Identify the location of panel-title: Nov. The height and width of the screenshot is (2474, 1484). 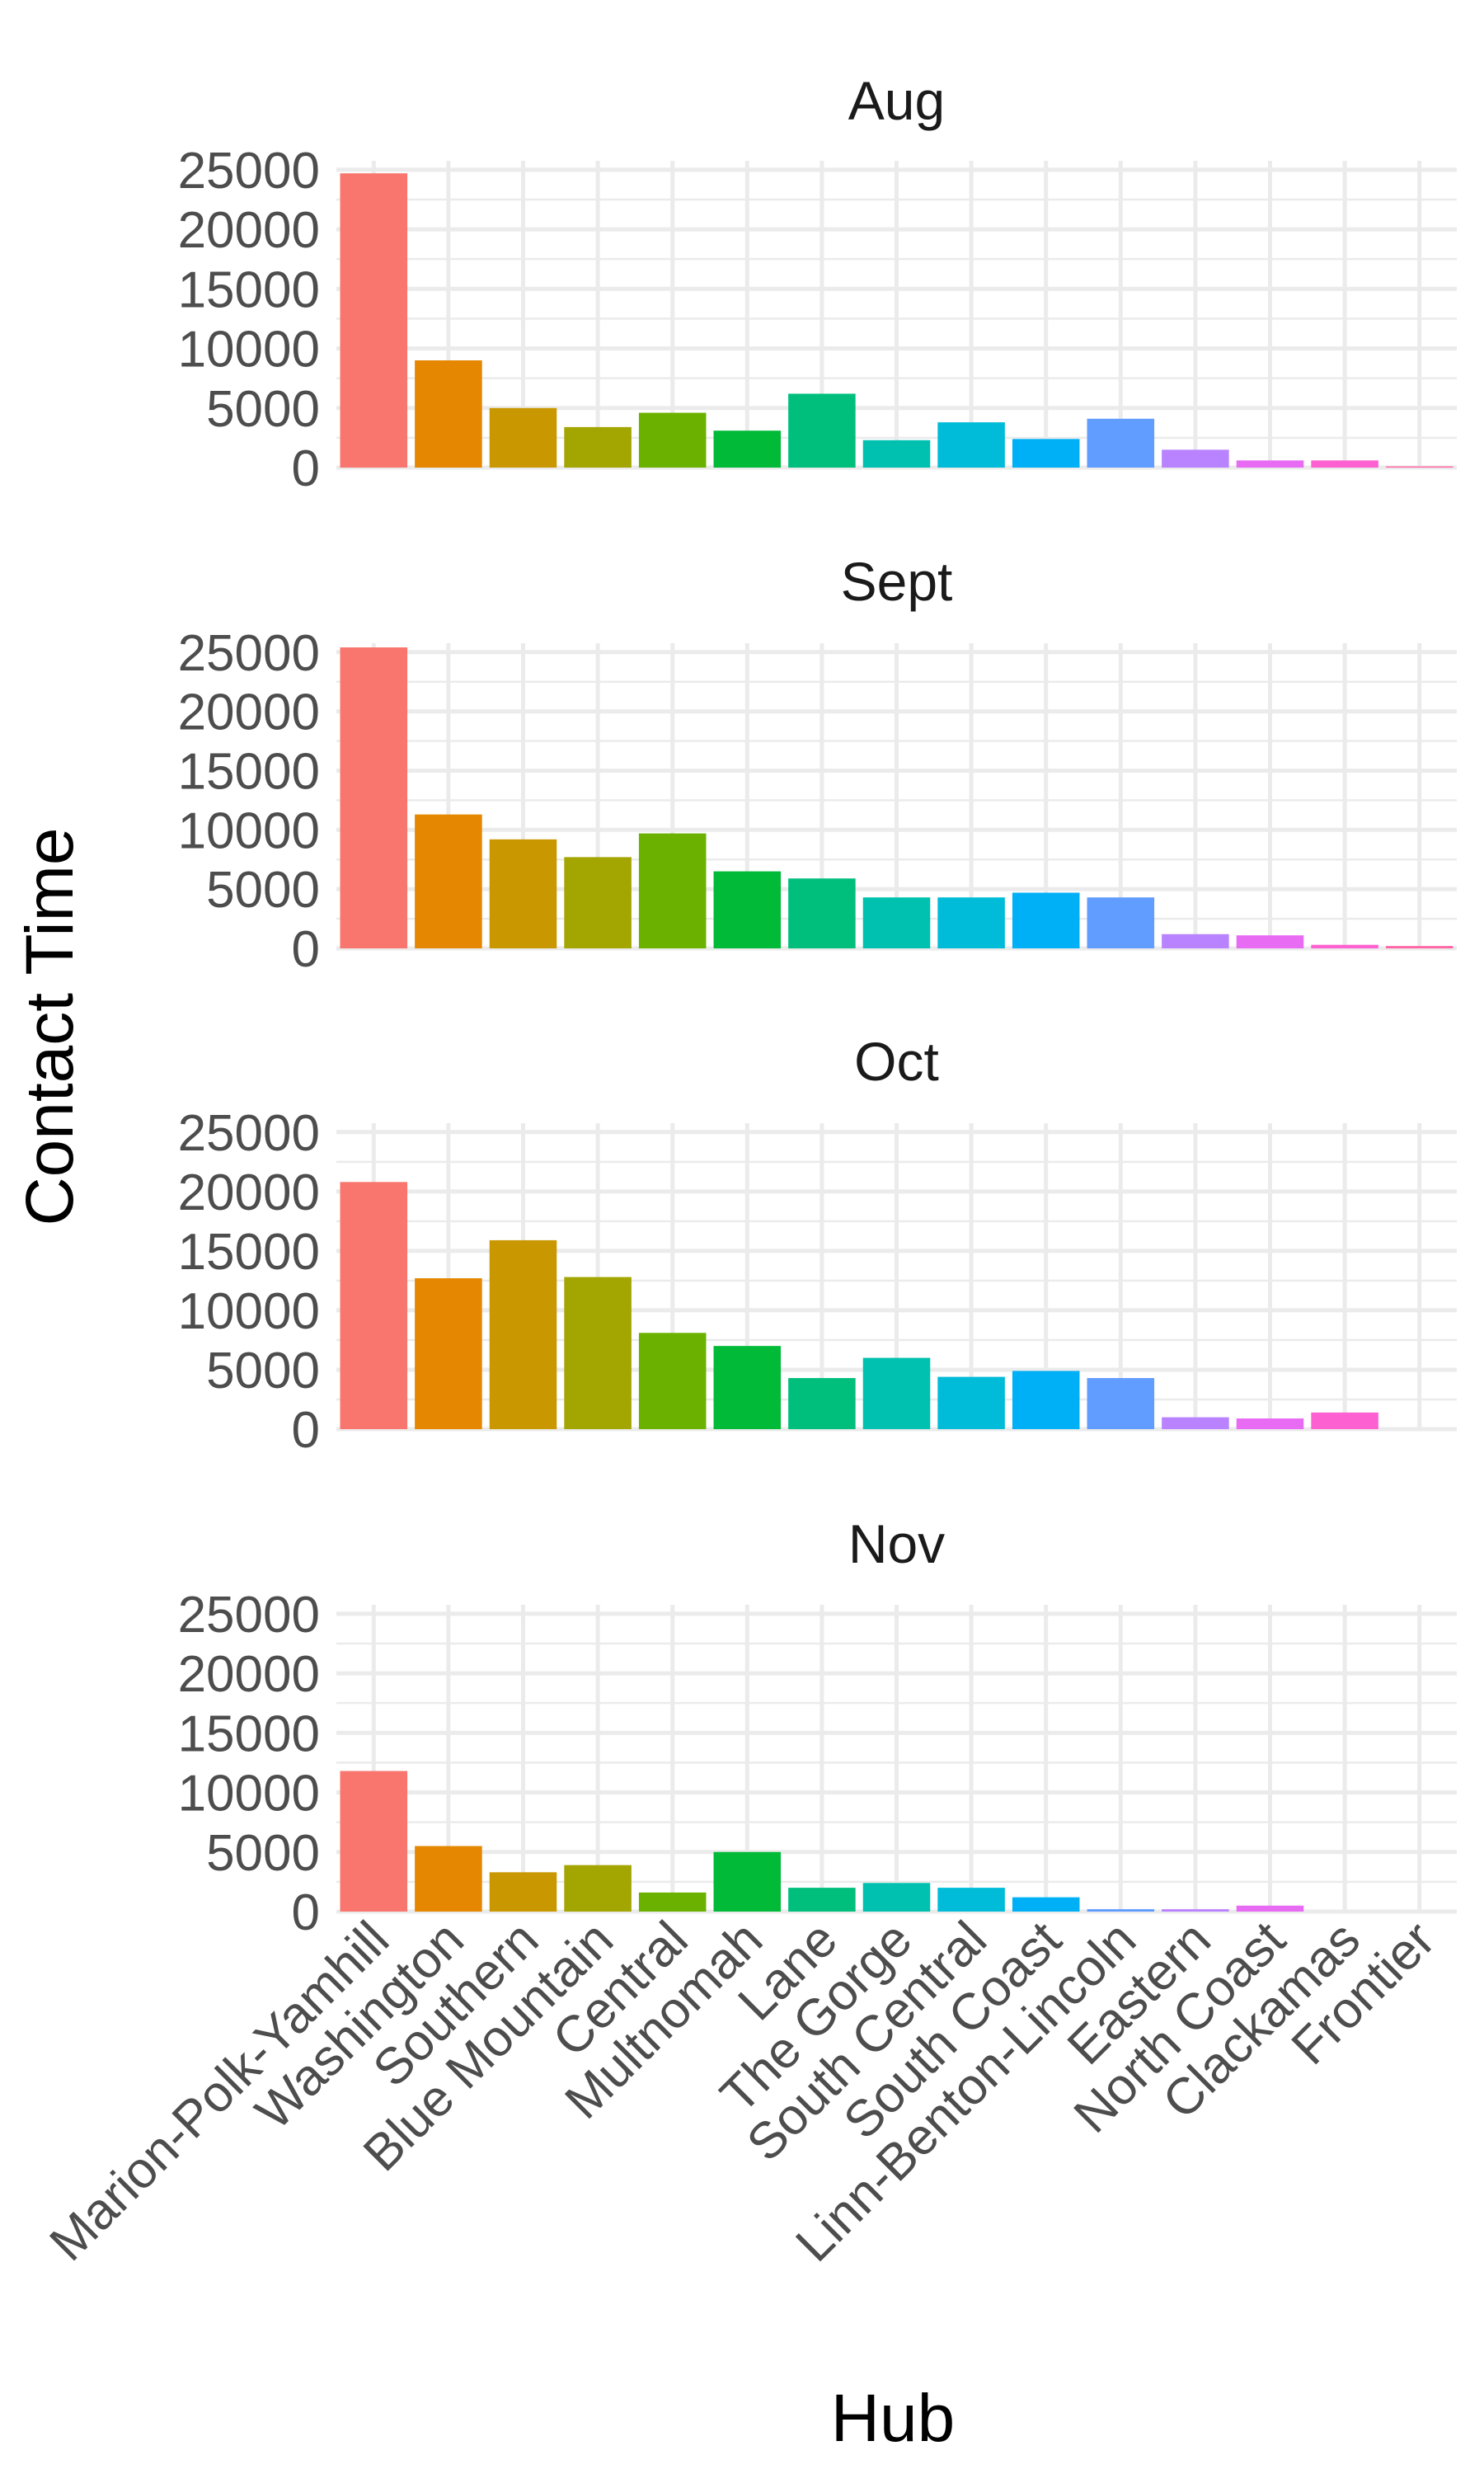
(896, 1543).